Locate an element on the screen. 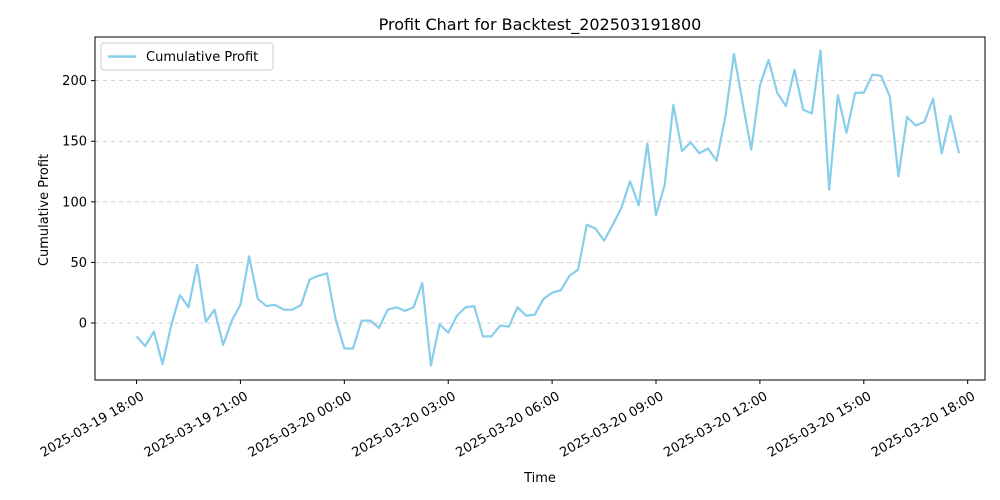 The image size is (1000, 500). y-tick-label: 150 is located at coordinates (74, 142).